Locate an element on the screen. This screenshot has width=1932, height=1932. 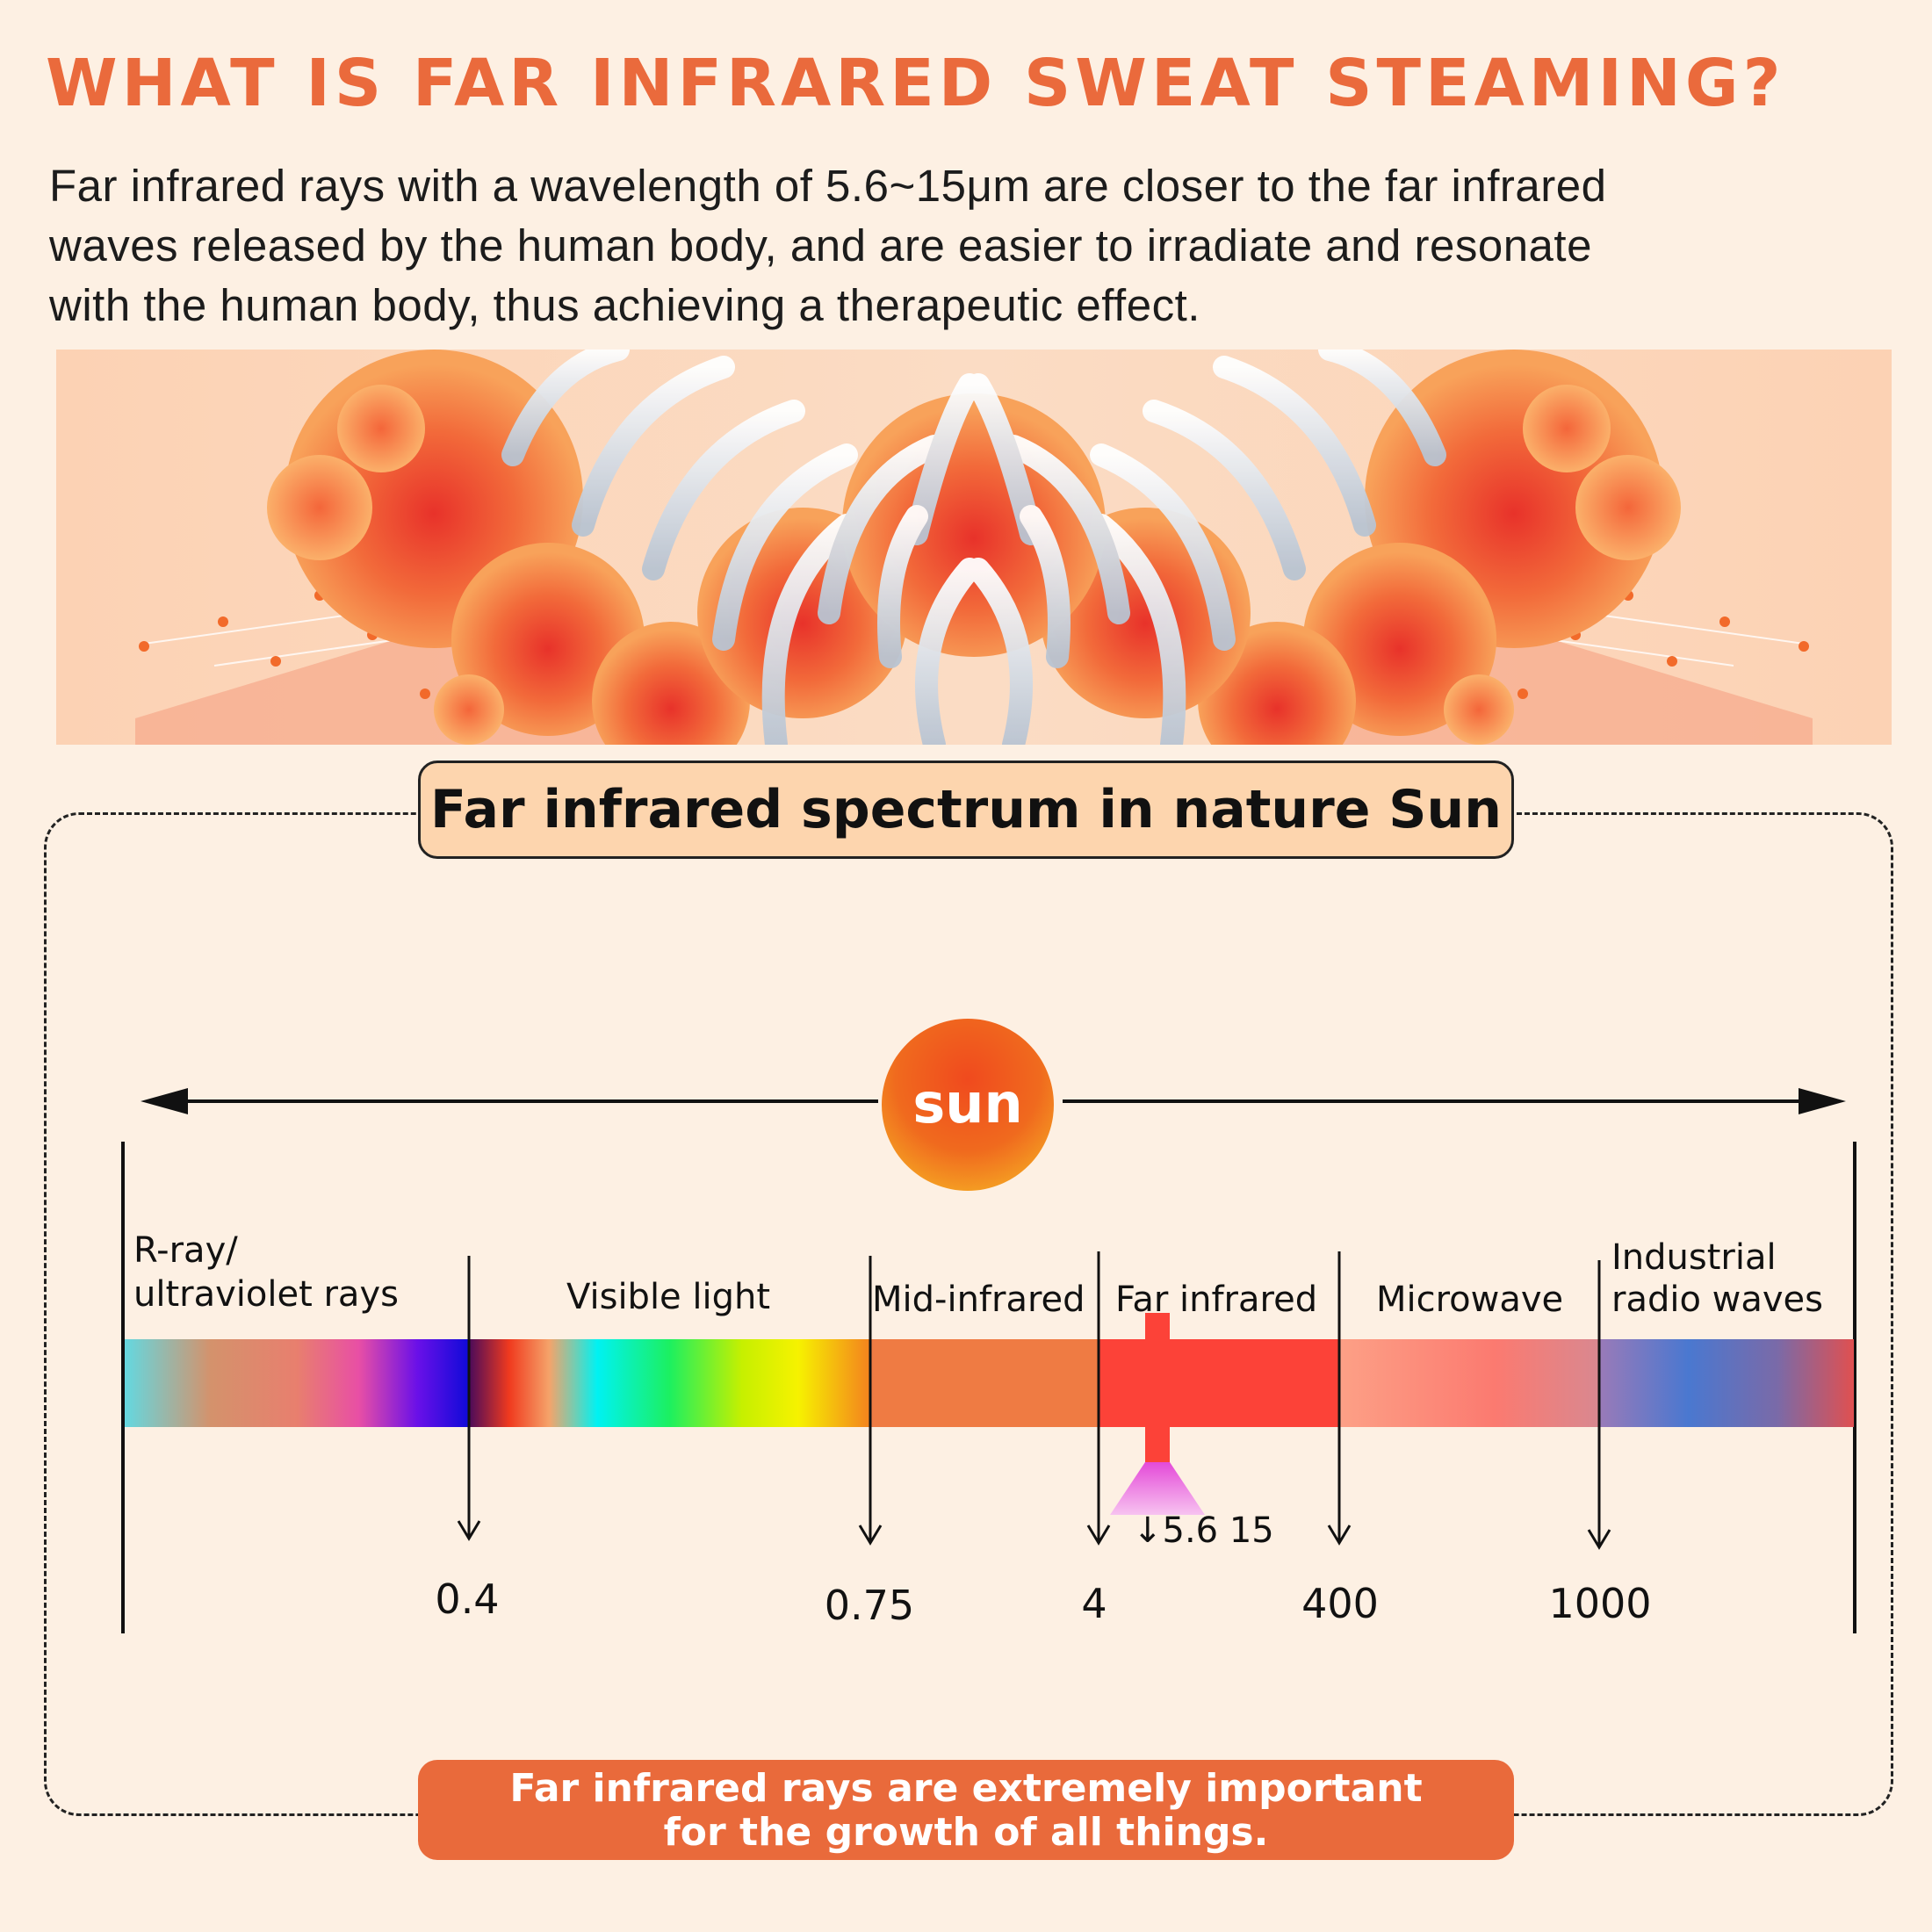
band-radio is located at coordinates (1726, 1383).